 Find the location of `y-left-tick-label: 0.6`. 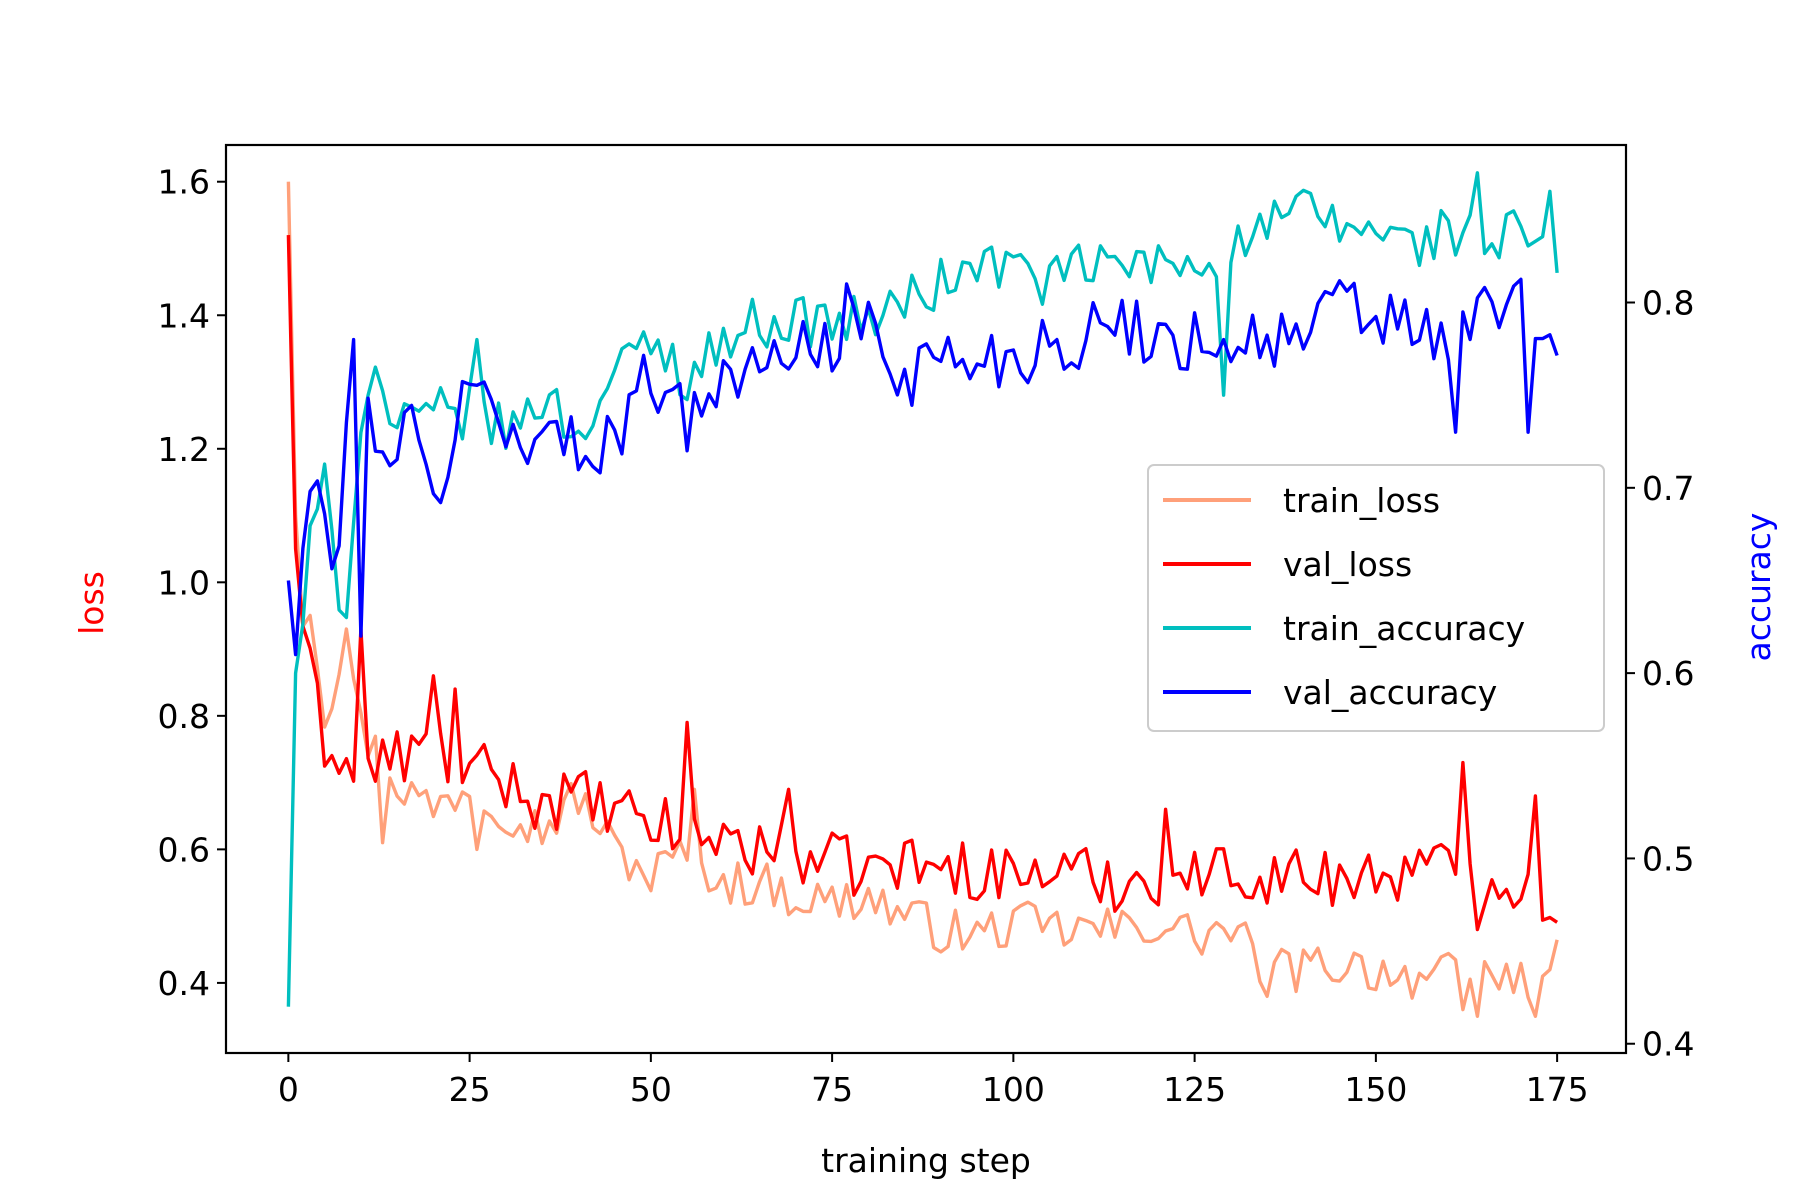

y-left-tick-label: 0.6 is located at coordinates (184, 849).